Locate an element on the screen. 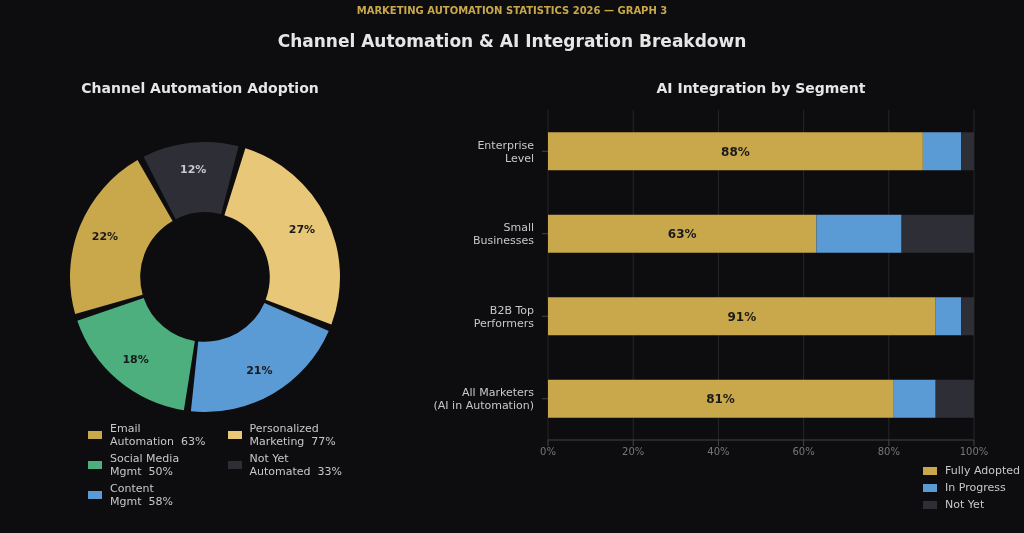 This screenshot has height=533, width=1024. data-label: 12% is located at coordinates (193, 170).